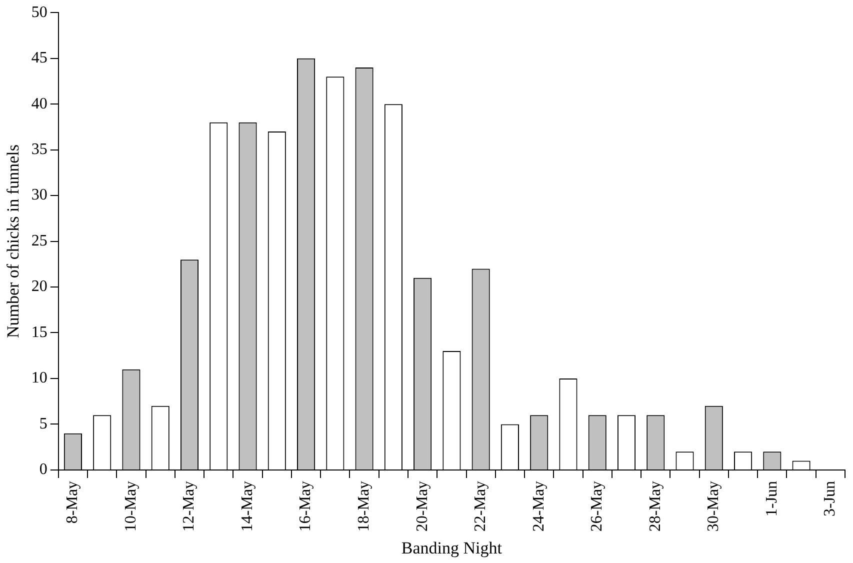  What do you see at coordinates (771, 498) in the screenshot?
I see `x-tick-label: 1-Jun` at bounding box center [771, 498].